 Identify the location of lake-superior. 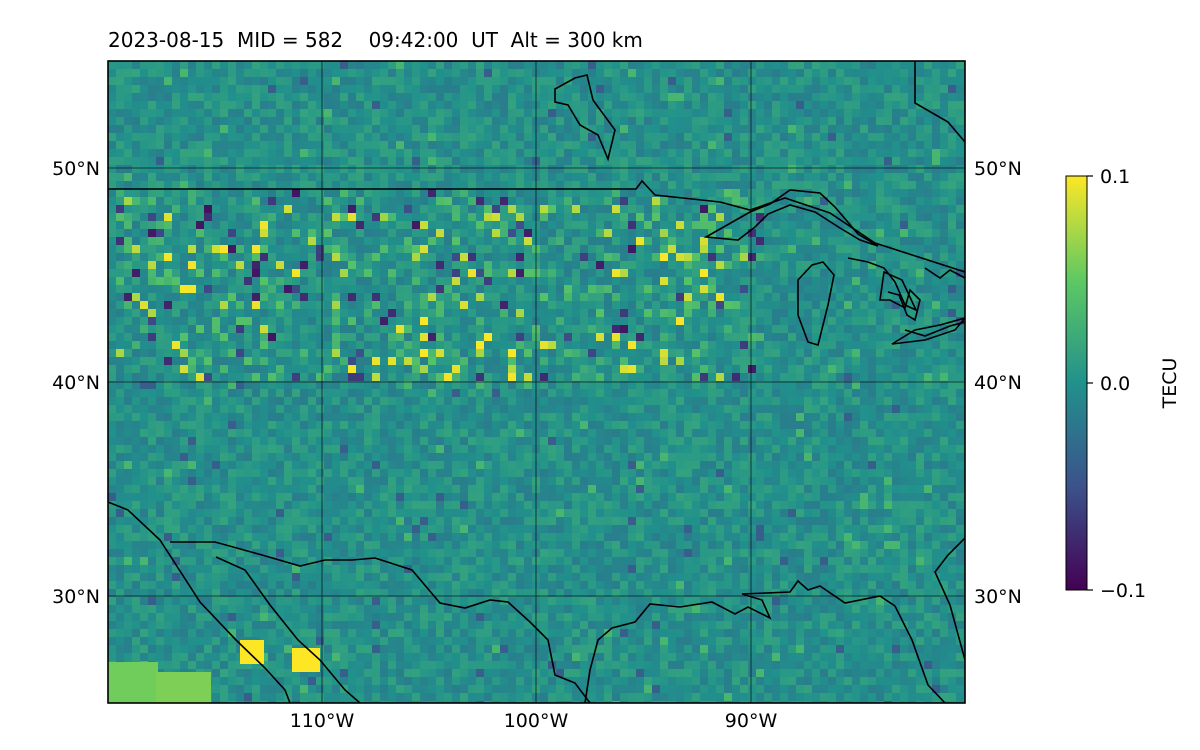
(791, 218).